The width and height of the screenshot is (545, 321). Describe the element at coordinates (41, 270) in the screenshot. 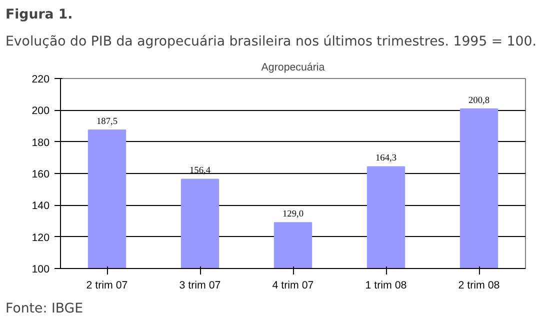

I see `y-tick-label: 100` at that location.